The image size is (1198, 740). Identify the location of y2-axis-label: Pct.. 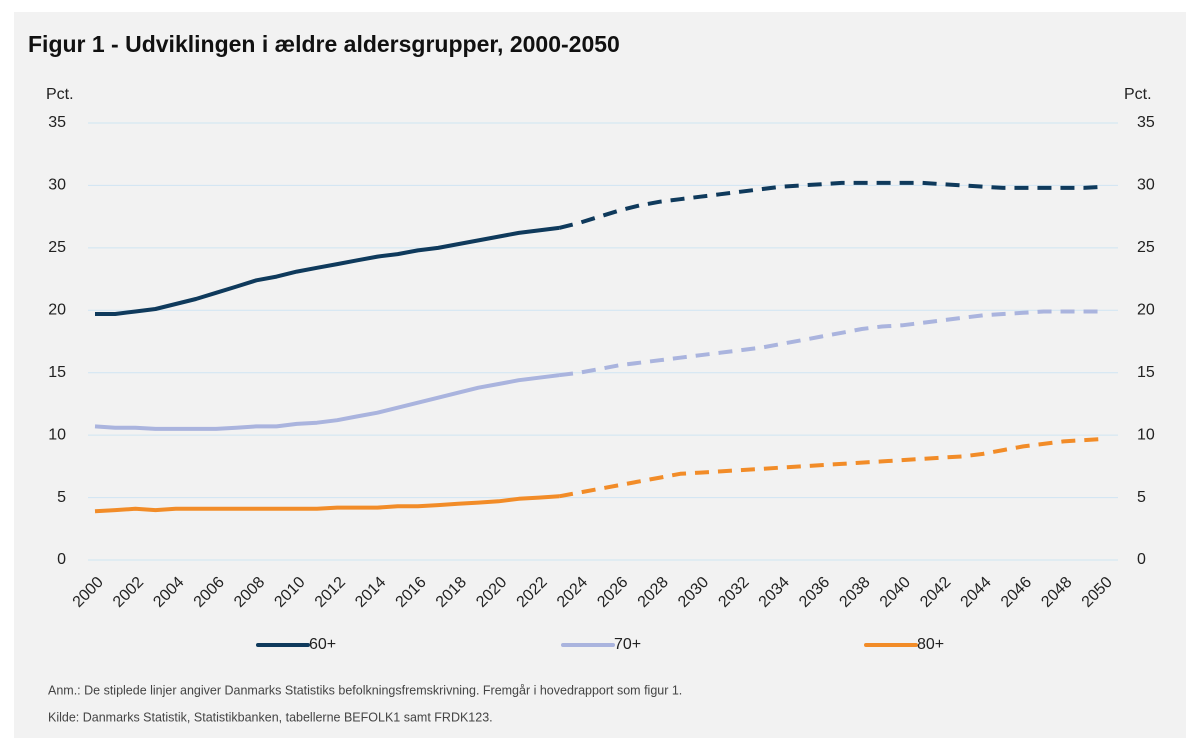
(1138, 94).